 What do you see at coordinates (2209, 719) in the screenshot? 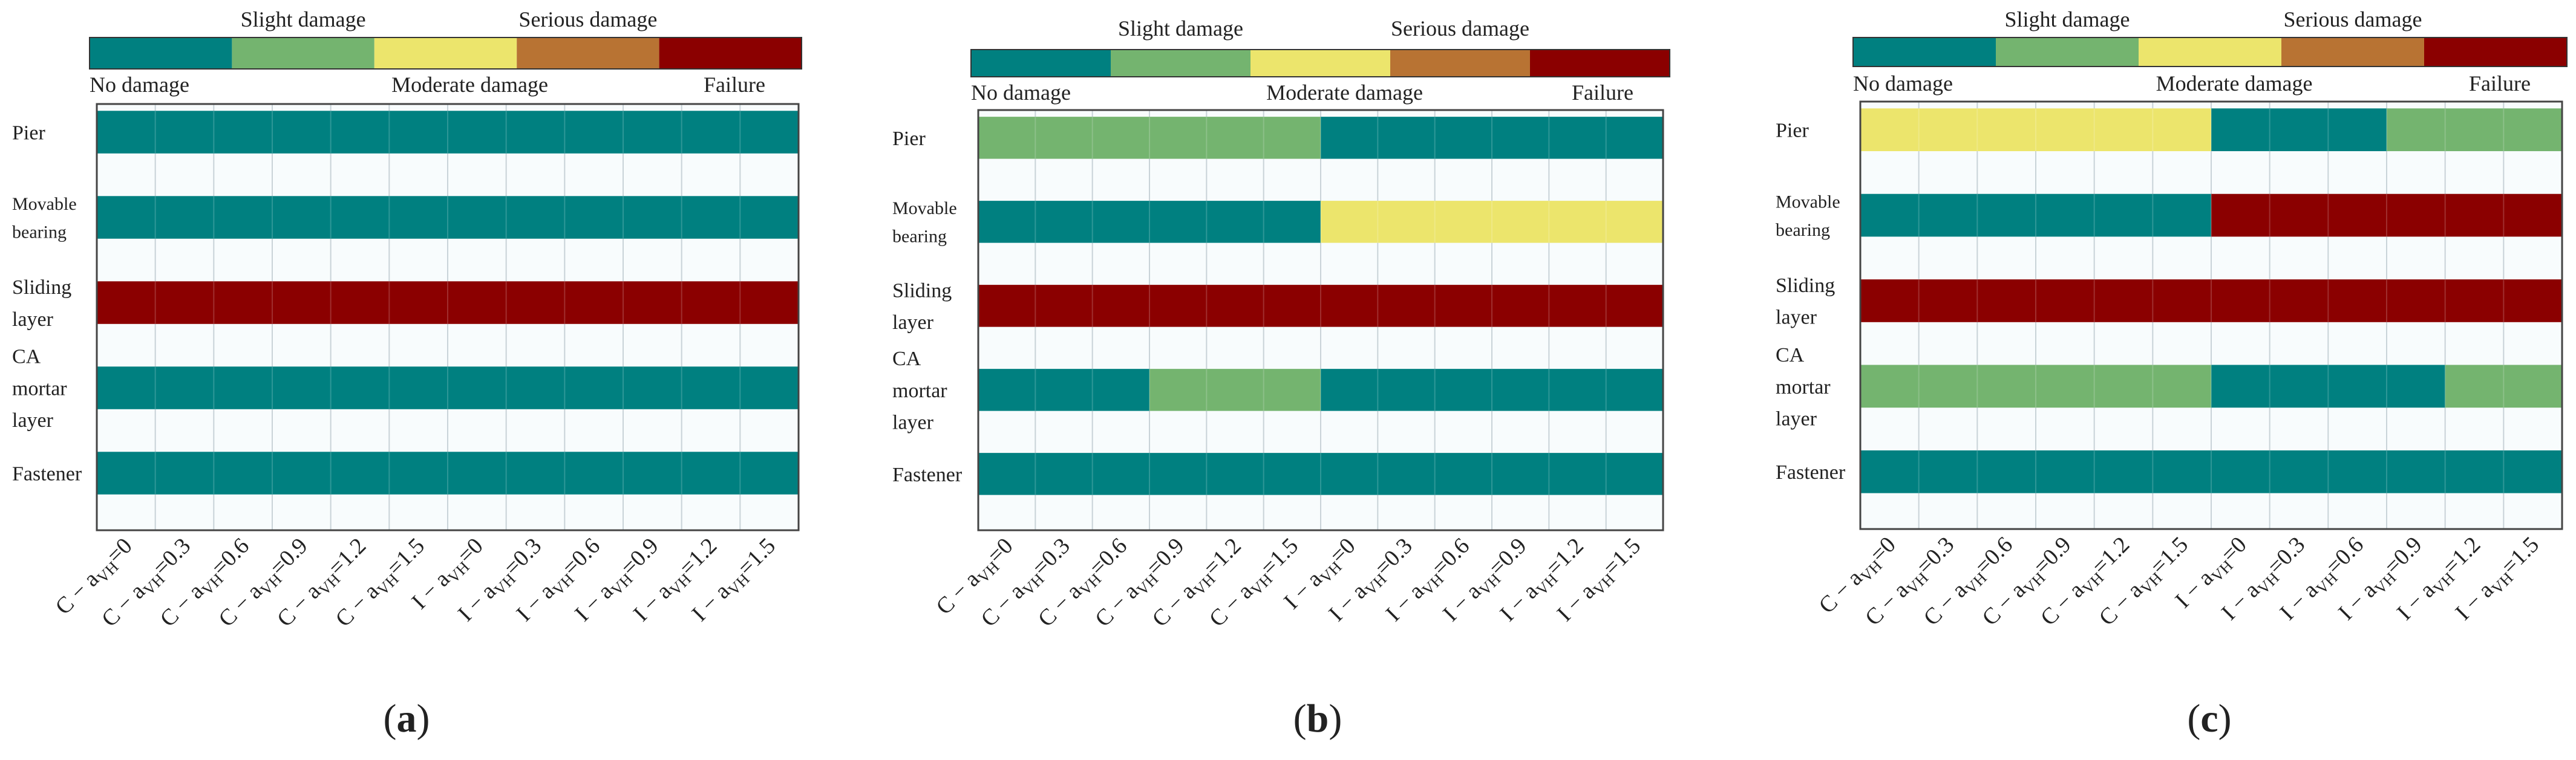
I see `panel-title: (c)` at bounding box center [2209, 719].